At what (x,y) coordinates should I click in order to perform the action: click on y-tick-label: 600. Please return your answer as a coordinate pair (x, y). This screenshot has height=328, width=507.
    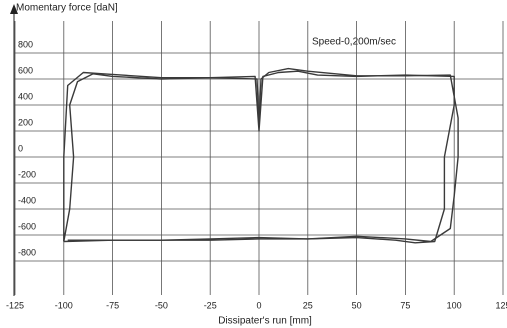
    Looking at the image, I should click on (25, 70).